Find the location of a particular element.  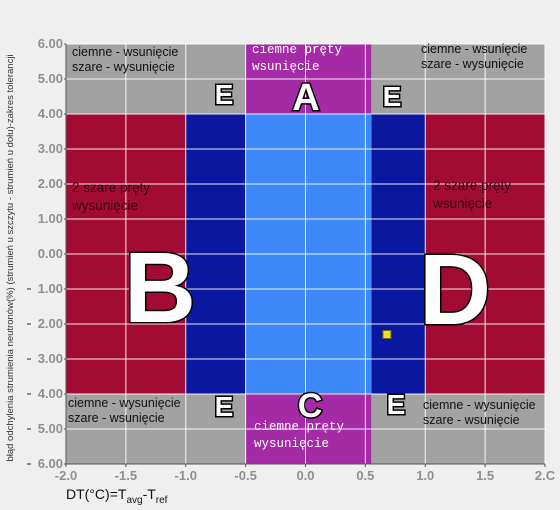

x-tick-label: -2.0 is located at coordinates (66, 475).